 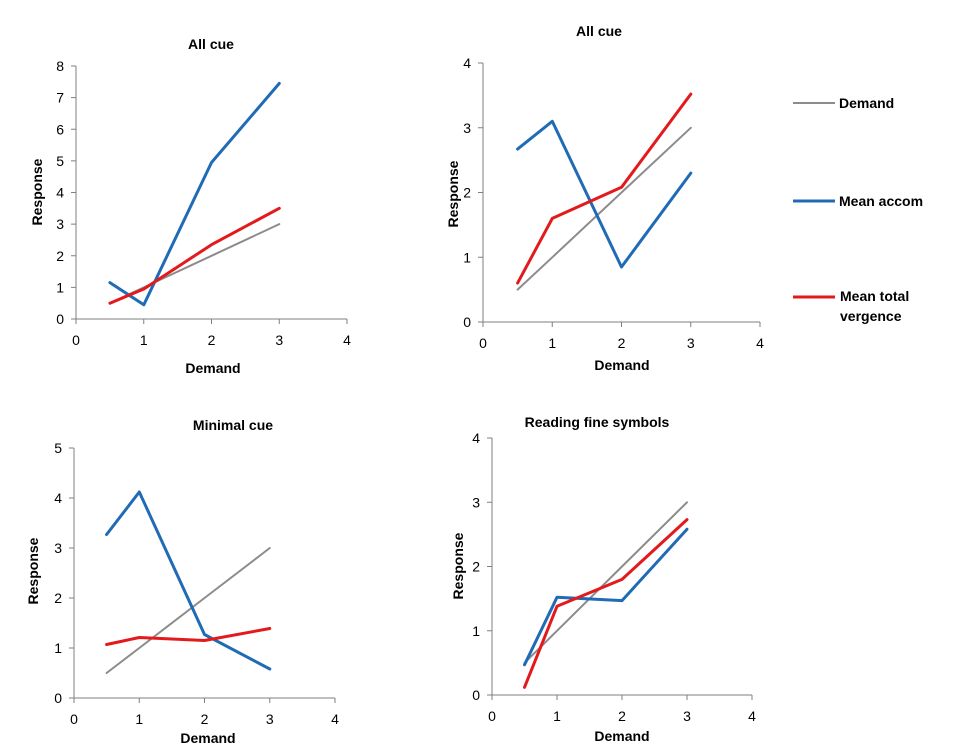 I want to click on chart-title: Reading fine symbols, so click(x=597, y=422).